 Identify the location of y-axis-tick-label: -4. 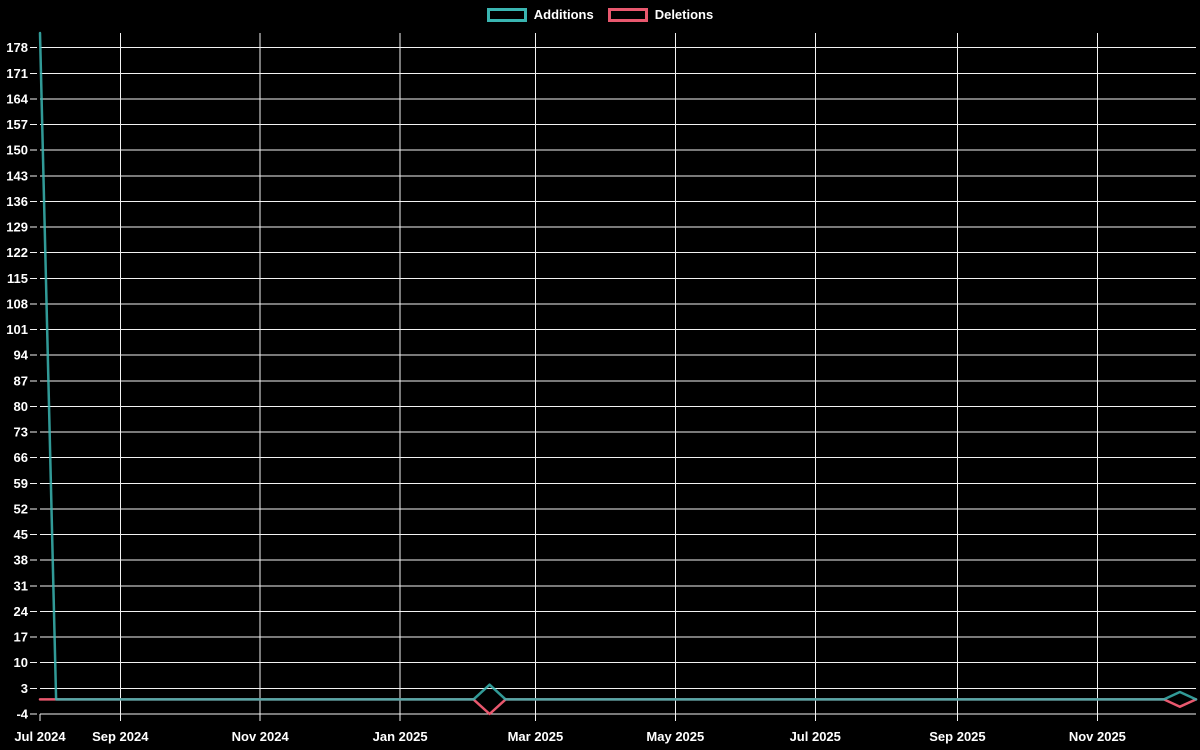
(22, 714).